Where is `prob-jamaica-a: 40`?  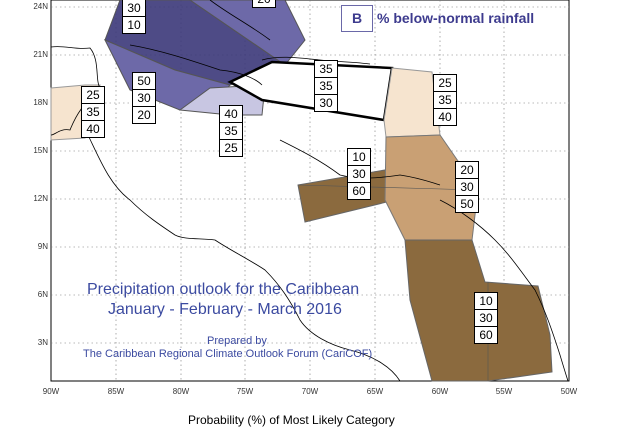
prob-jamaica-a: 40 is located at coordinates (231, 114).